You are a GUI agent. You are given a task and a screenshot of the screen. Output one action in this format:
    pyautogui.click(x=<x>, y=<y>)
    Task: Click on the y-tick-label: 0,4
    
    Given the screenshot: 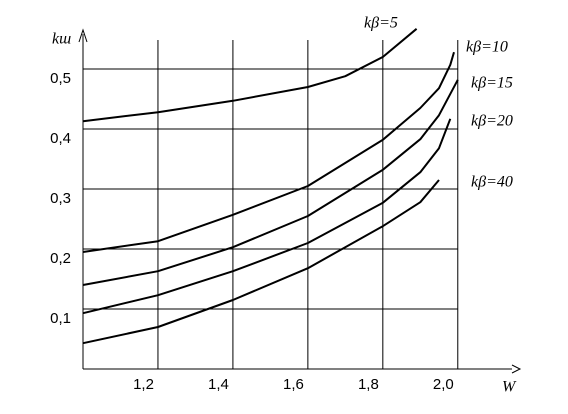 What is the action you would take?
    pyautogui.click(x=60, y=138)
    